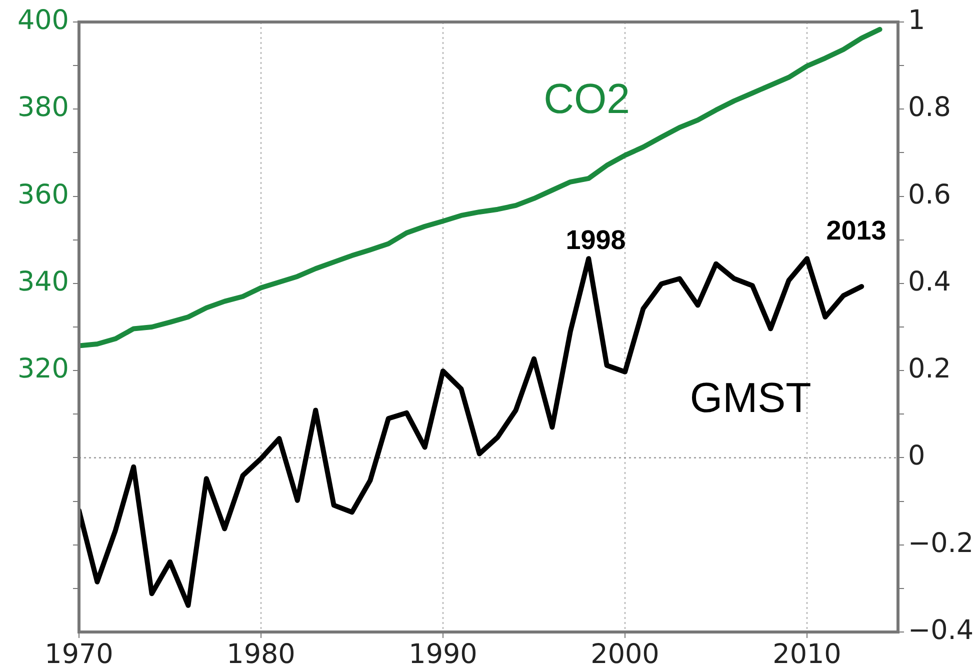  Describe the element at coordinates (941, 543) in the screenshot. I see `y2-tick-label: −0.2` at that location.